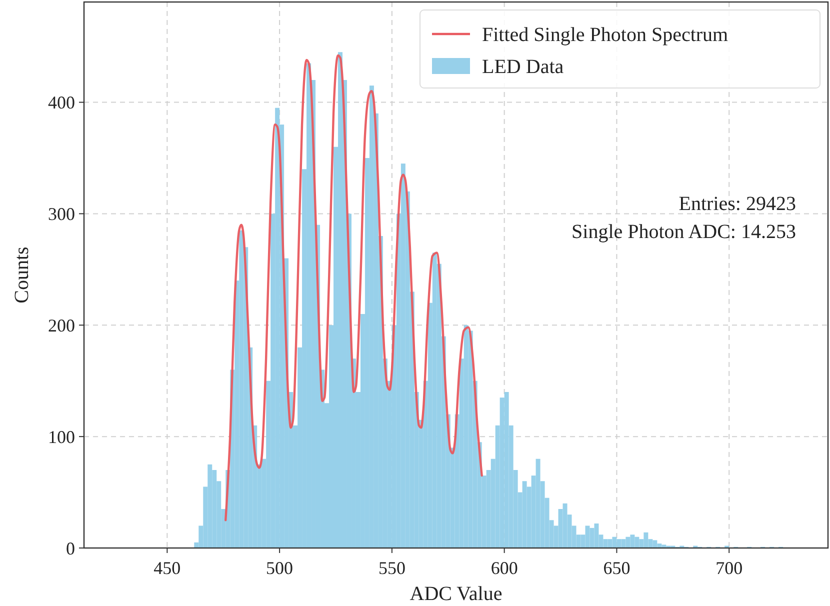  Describe the element at coordinates (729, 568) in the screenshot. I see `x-tick-label: 700` at that location.